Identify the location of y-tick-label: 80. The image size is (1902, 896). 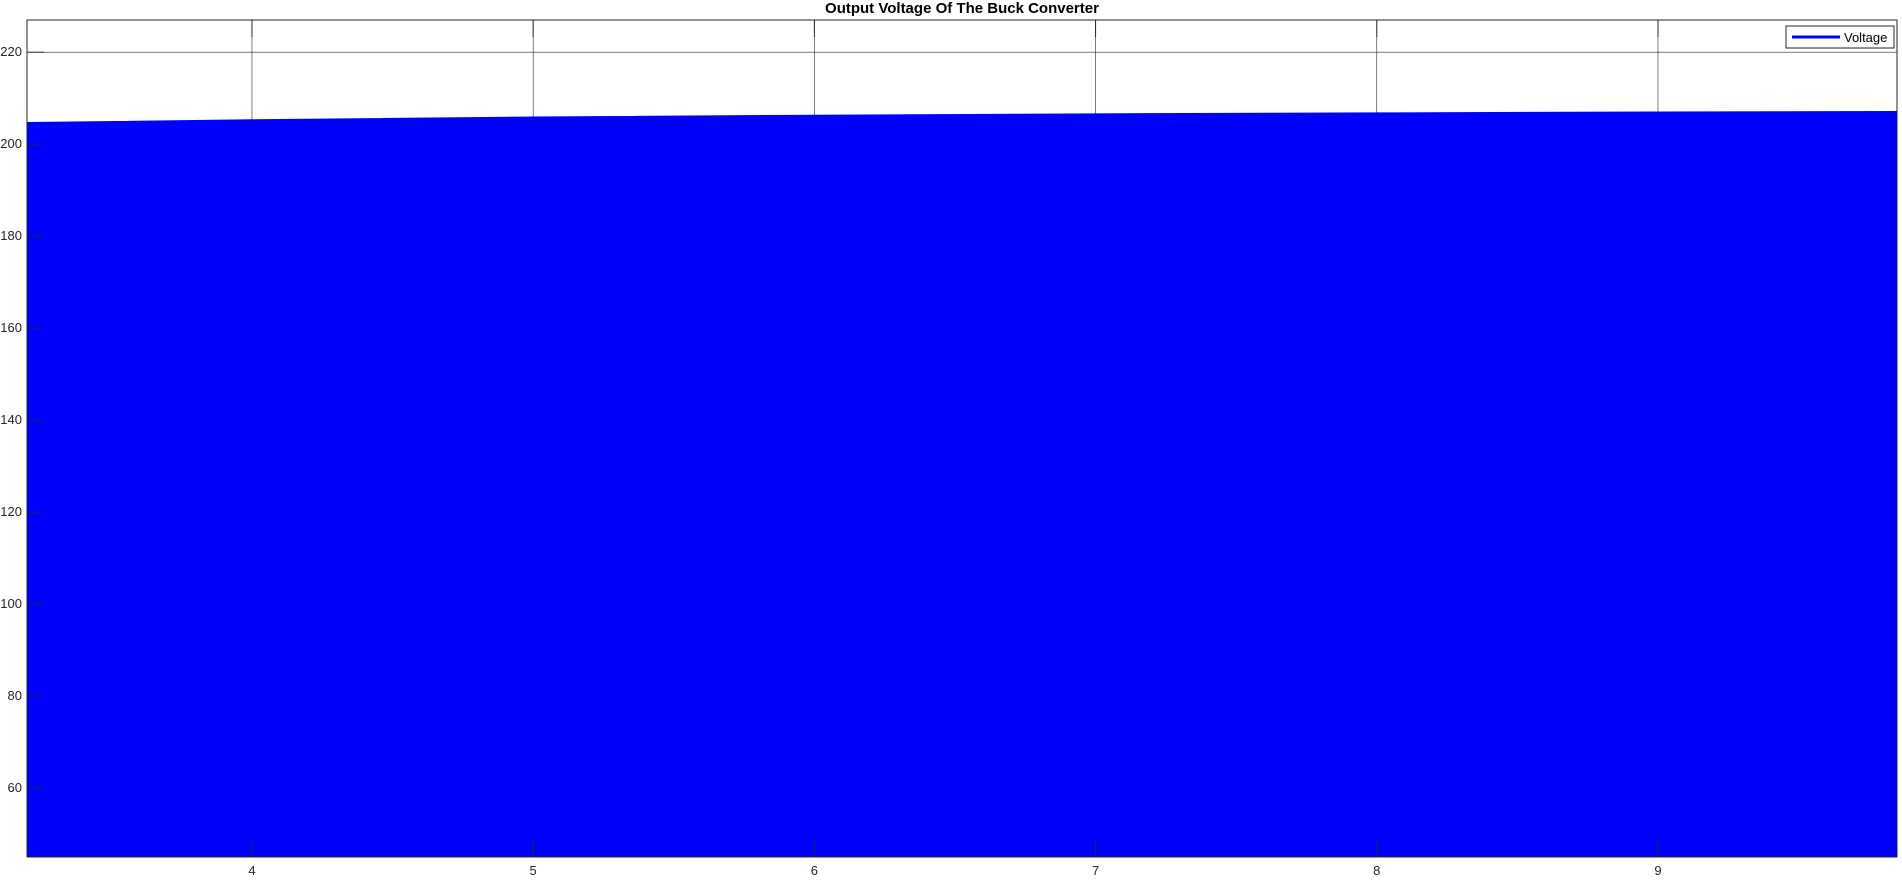
(15, 695).